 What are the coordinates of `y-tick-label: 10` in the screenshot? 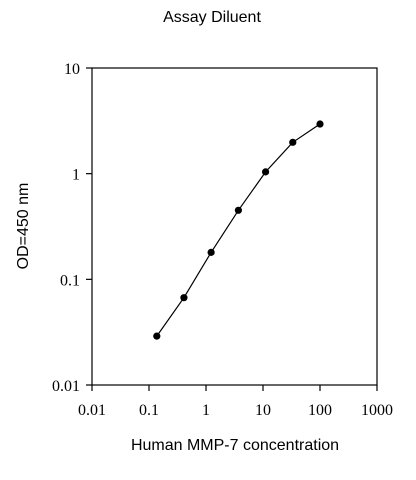 It's located at (72, 69).